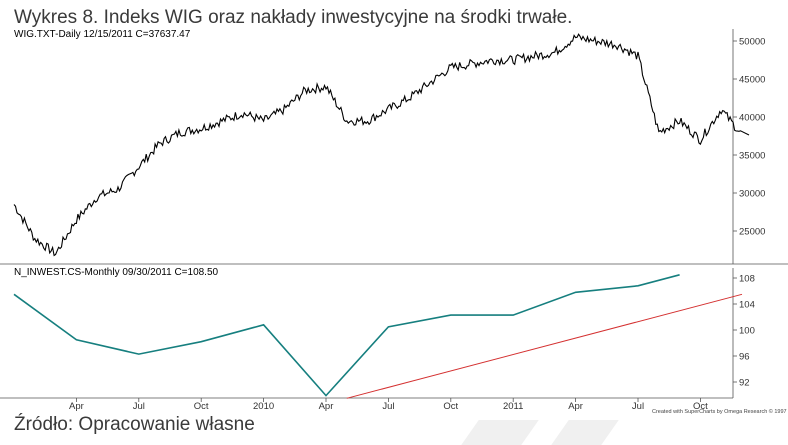 This screenshot has height=445, width=788. Describe the element at coordinates (544, 346) in the screenshot. I see `trend-line` at that location.